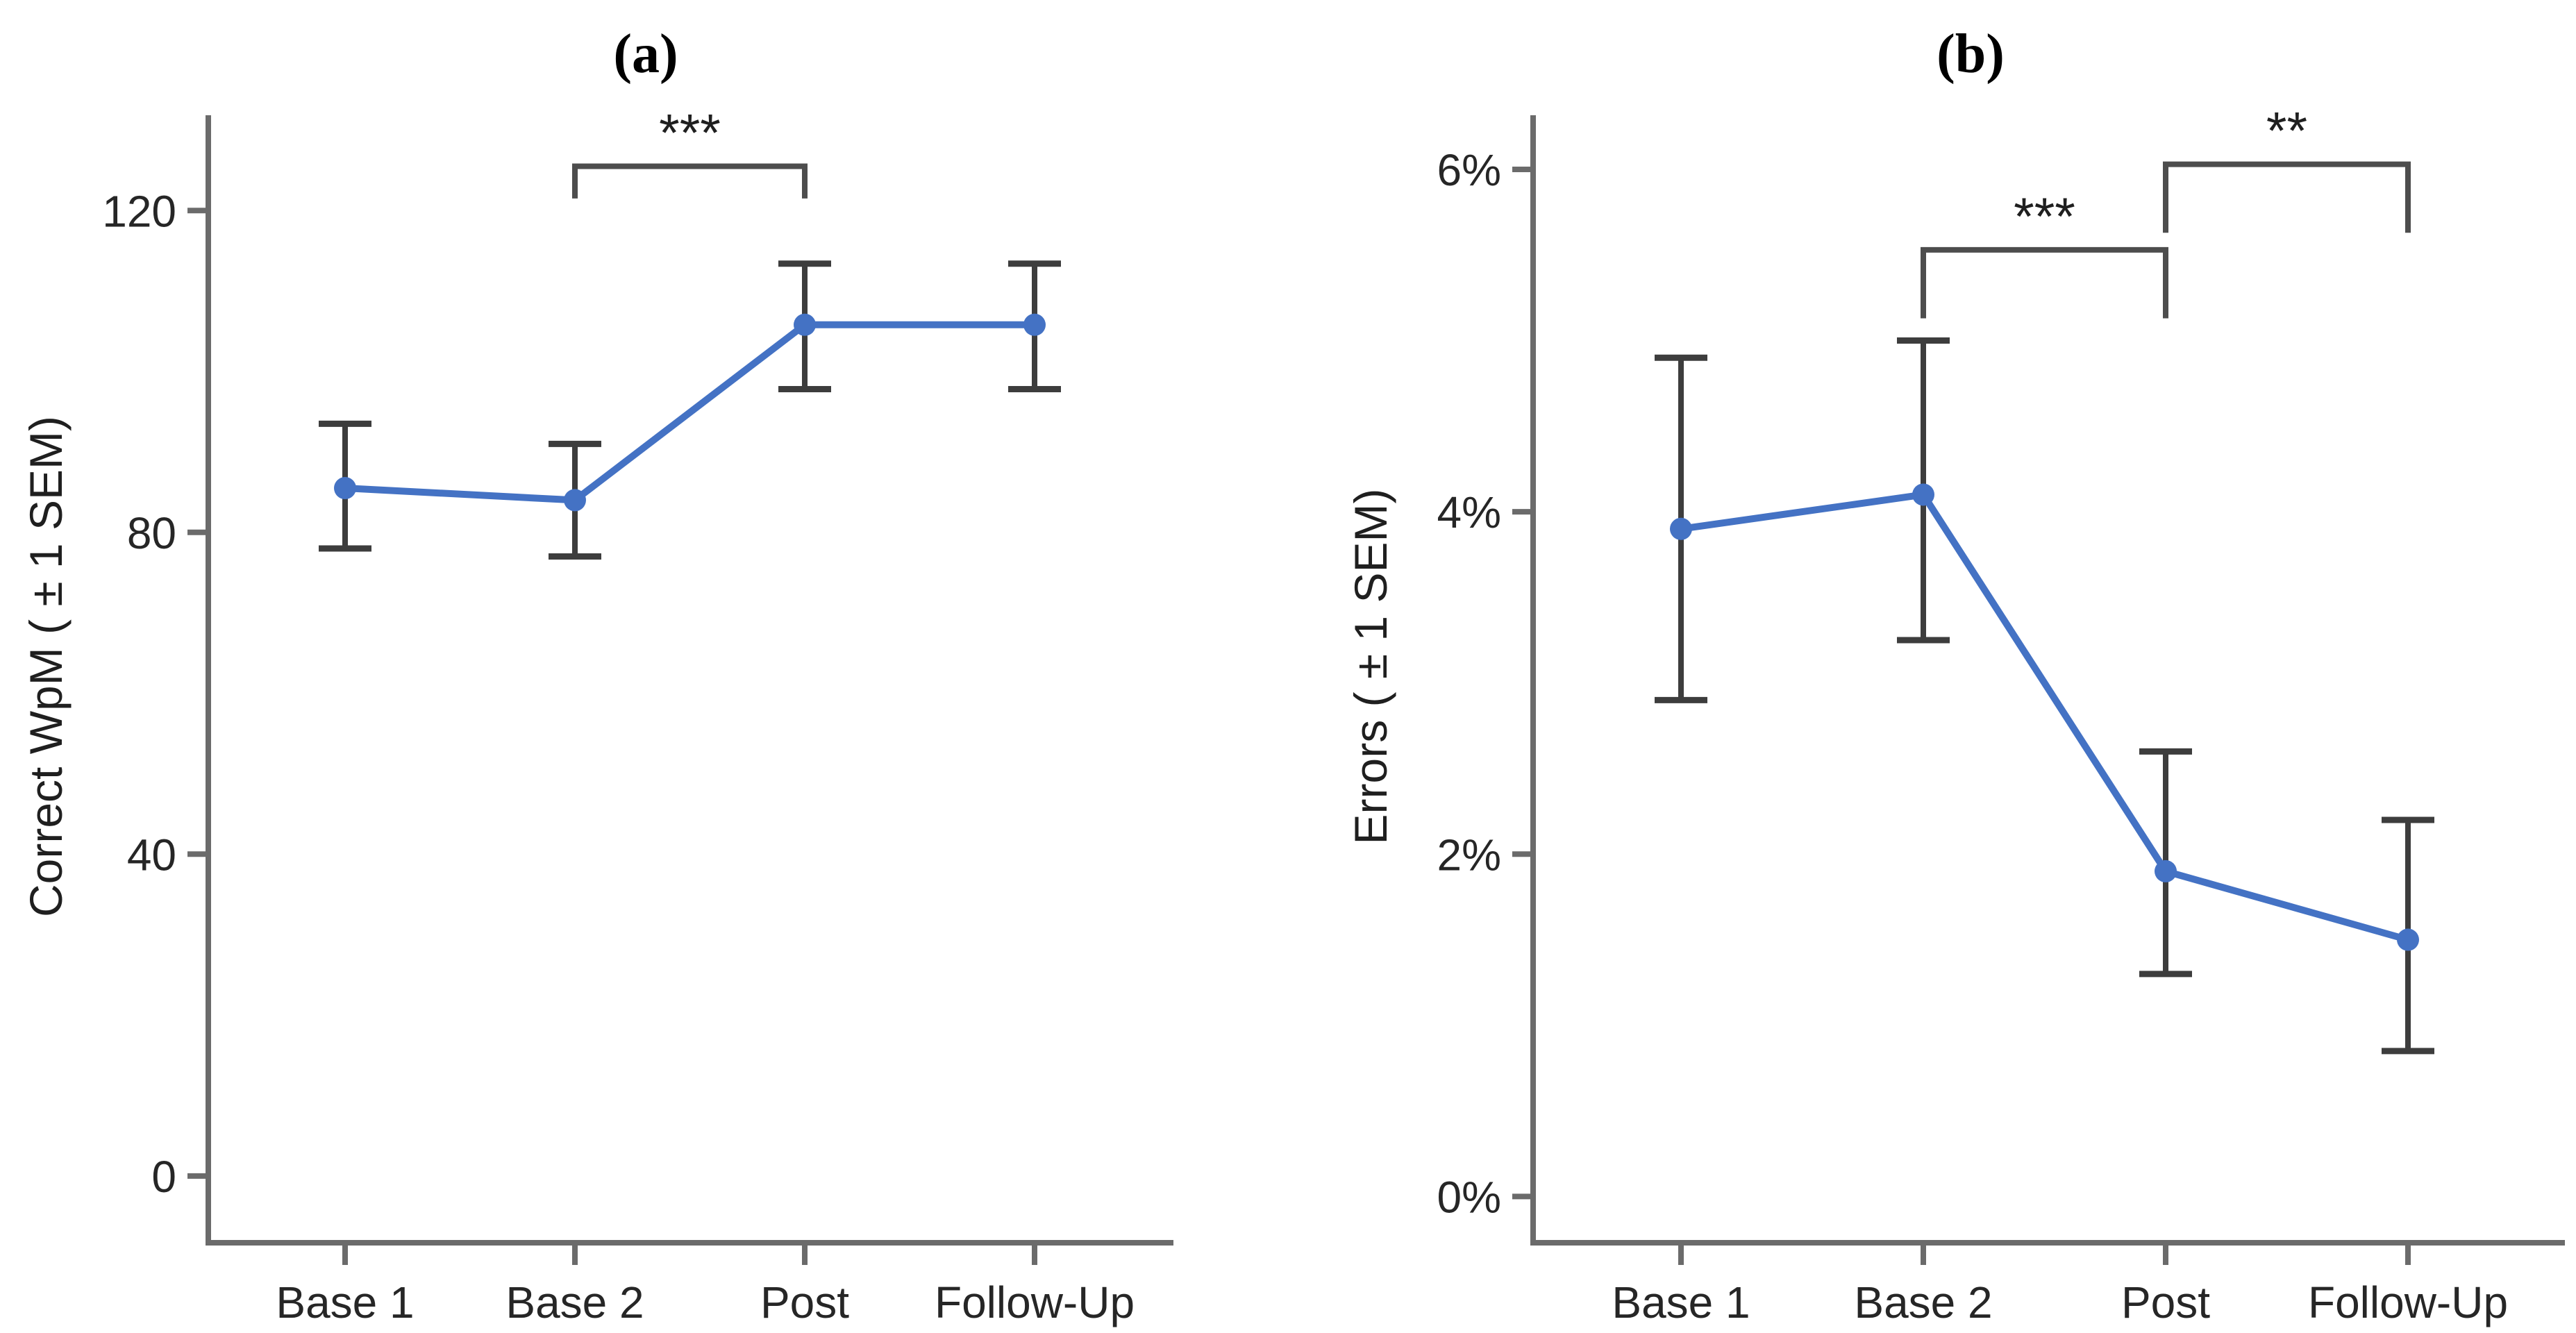 The height and width of the screenshot is (1333, 2576). Describe the element at coordinates (1469, 512) in the screenshot. I see `y-tick-label: 4%` at that location.